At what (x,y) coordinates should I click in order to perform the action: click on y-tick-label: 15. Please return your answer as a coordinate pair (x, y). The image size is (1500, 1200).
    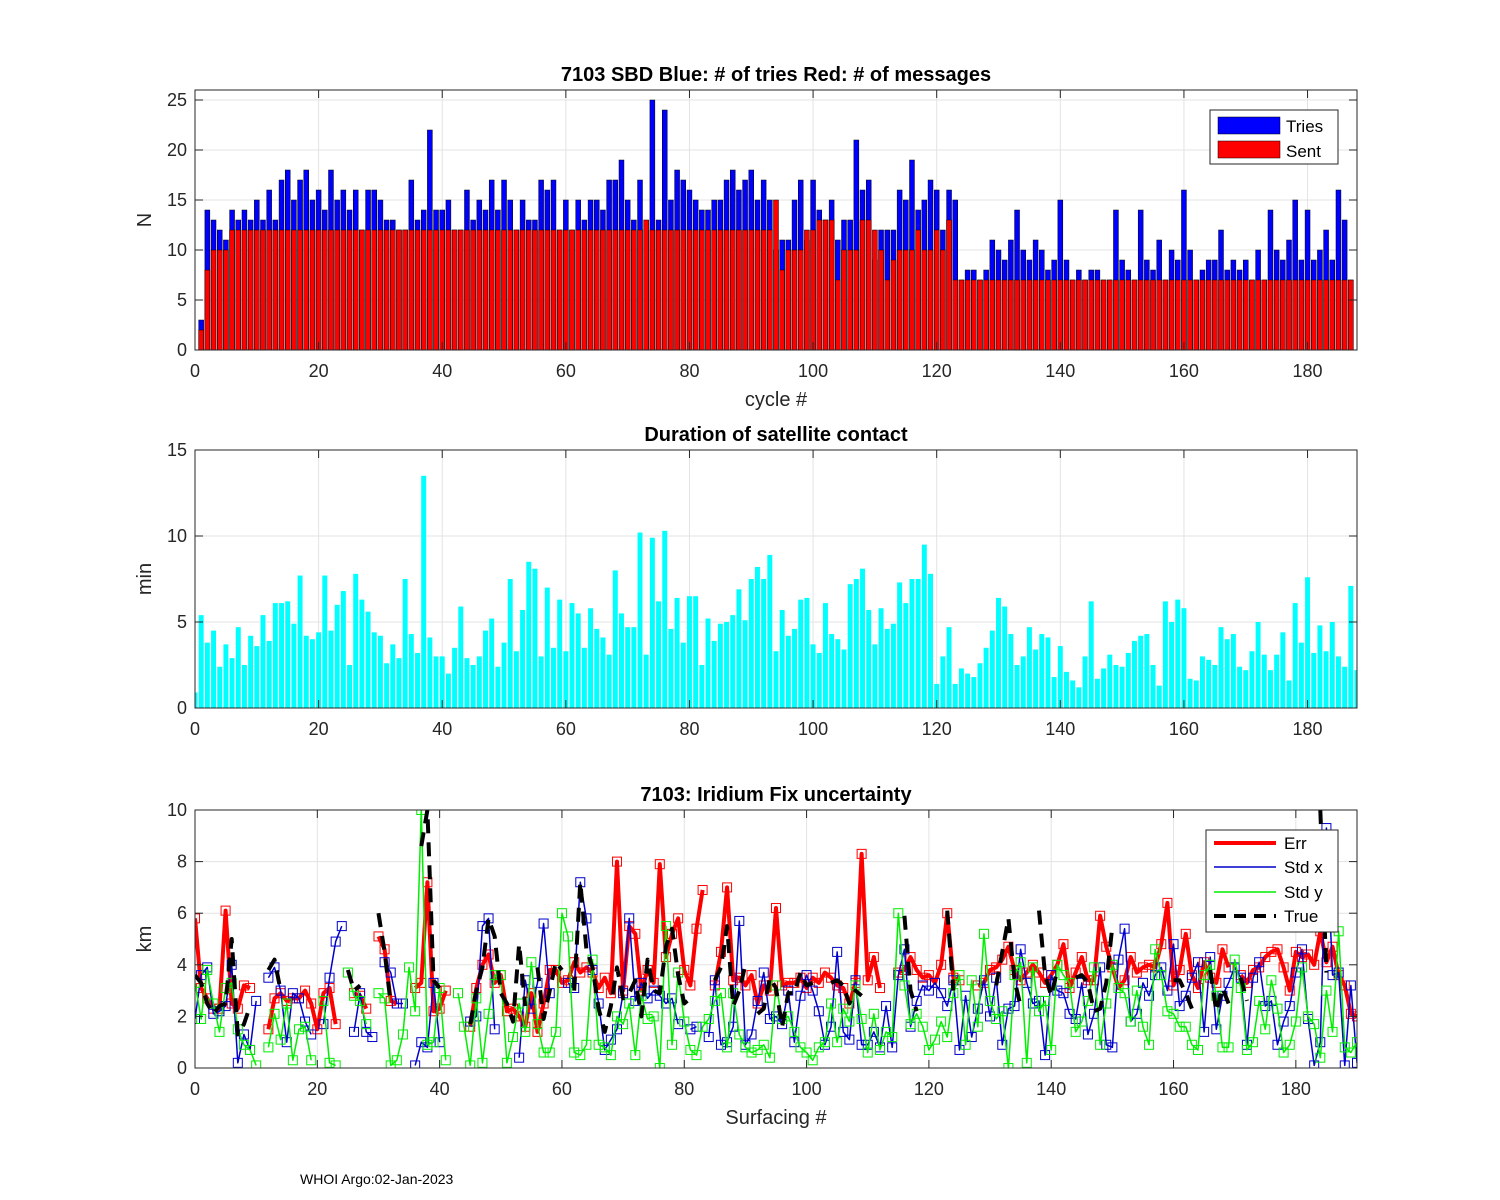
    Looking at the image, I should click on (177, 450).